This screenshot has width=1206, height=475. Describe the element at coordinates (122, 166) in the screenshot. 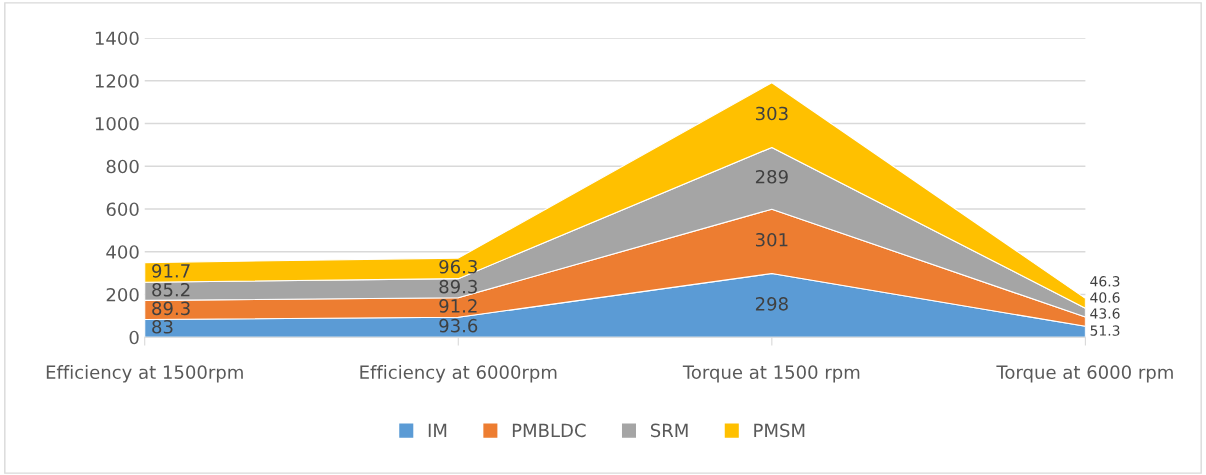

I see `y-tick-label: 800` at that location.